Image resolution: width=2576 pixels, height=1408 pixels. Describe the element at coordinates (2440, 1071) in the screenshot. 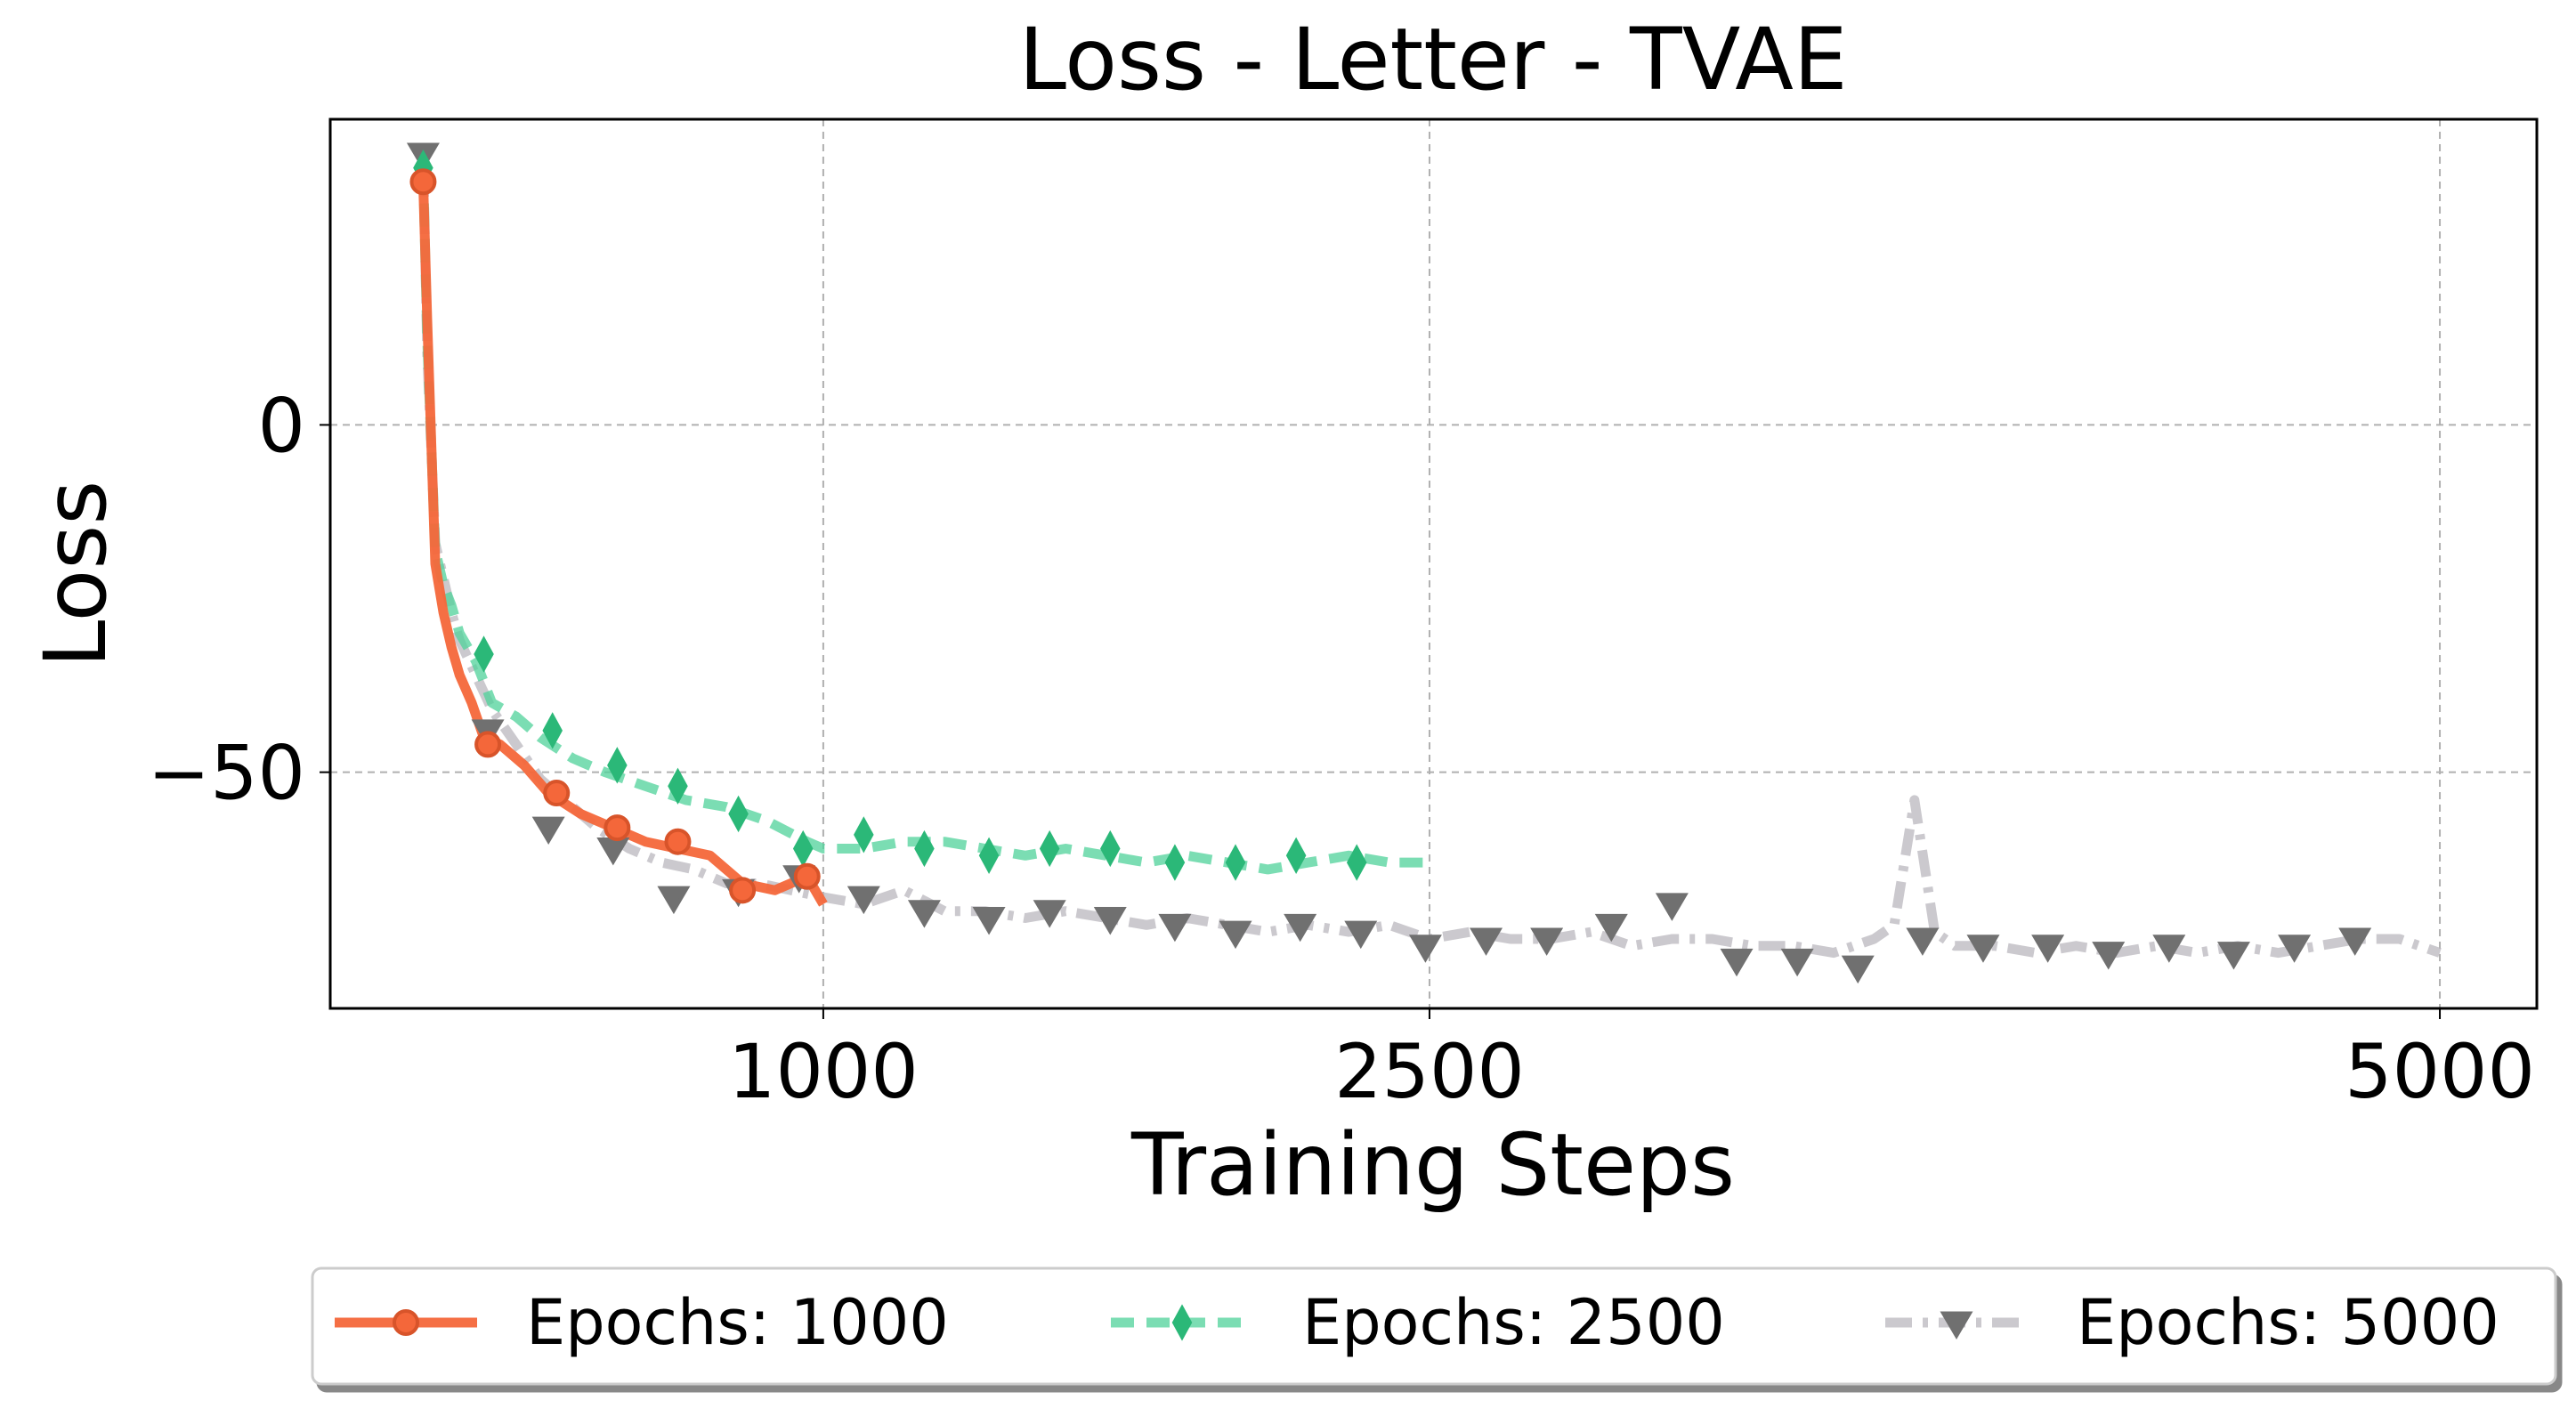

I see `x-tick-label: 5000` at that location.